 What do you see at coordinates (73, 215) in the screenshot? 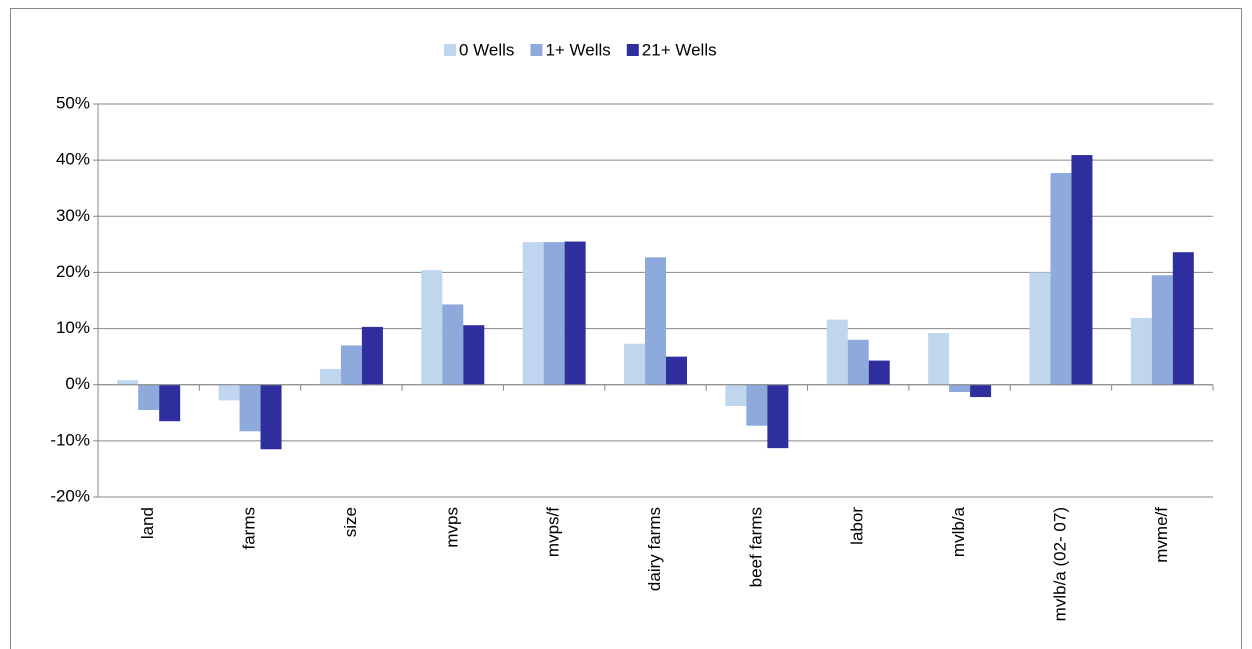
I see `y-tick-label: 30%` at bounding box center [73, 215].